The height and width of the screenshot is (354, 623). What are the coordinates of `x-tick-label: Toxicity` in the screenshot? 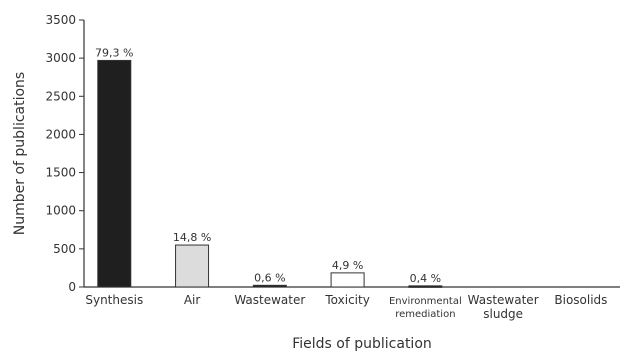 It's located at (346, 300).